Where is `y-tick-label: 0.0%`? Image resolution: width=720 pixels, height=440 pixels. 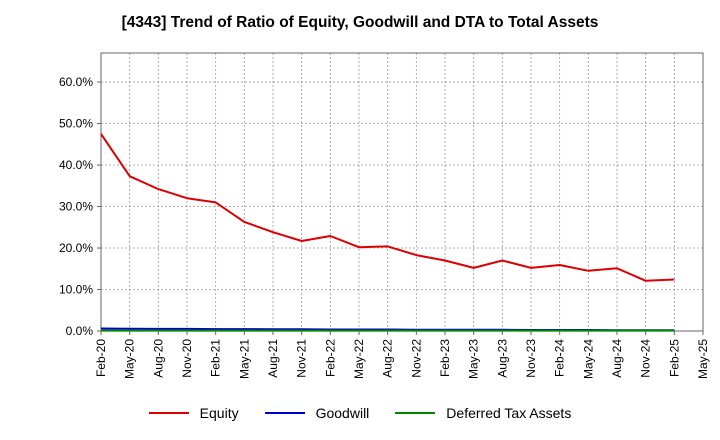 y-tick-label: 0.0% is located at coordinates (80, 331).